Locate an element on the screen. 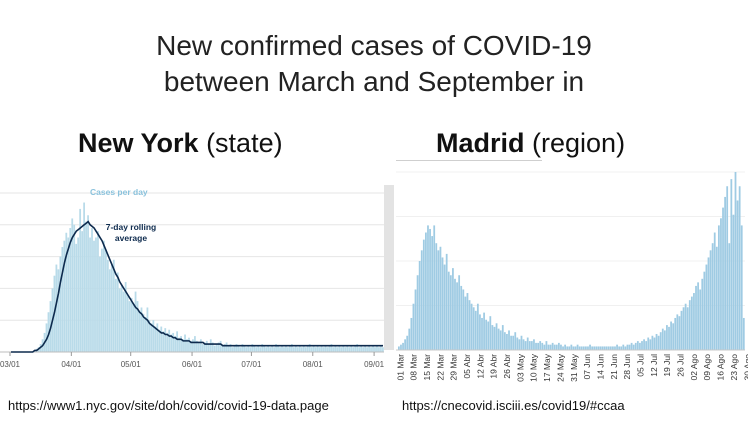 This screenshot has width=748, height=421. new-york-subtitle-bold: New York is located at coordinates (138, 143).